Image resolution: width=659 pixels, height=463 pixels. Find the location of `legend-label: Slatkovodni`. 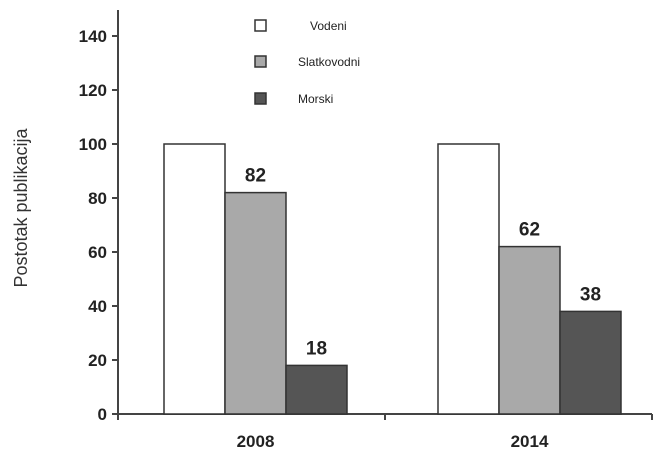

legend-label: Slatkovodni is located at coordinates (329, 62).